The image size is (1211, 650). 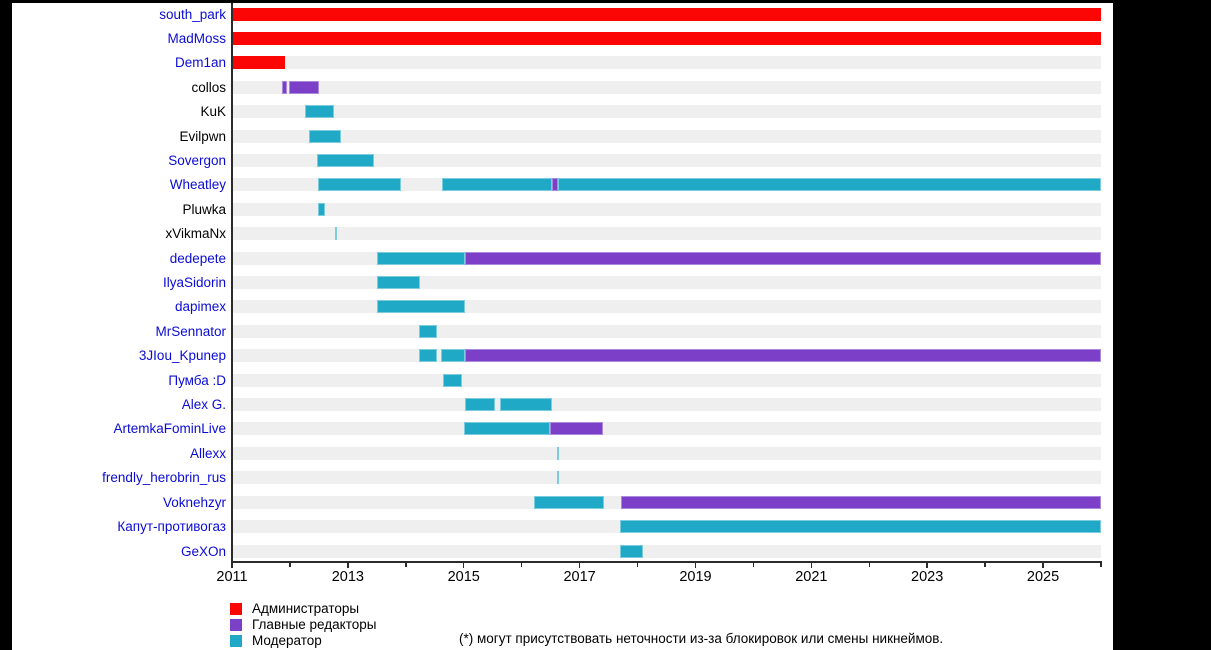 I want to click on row-label-link: GeXOn, so click(x=203, y=551).